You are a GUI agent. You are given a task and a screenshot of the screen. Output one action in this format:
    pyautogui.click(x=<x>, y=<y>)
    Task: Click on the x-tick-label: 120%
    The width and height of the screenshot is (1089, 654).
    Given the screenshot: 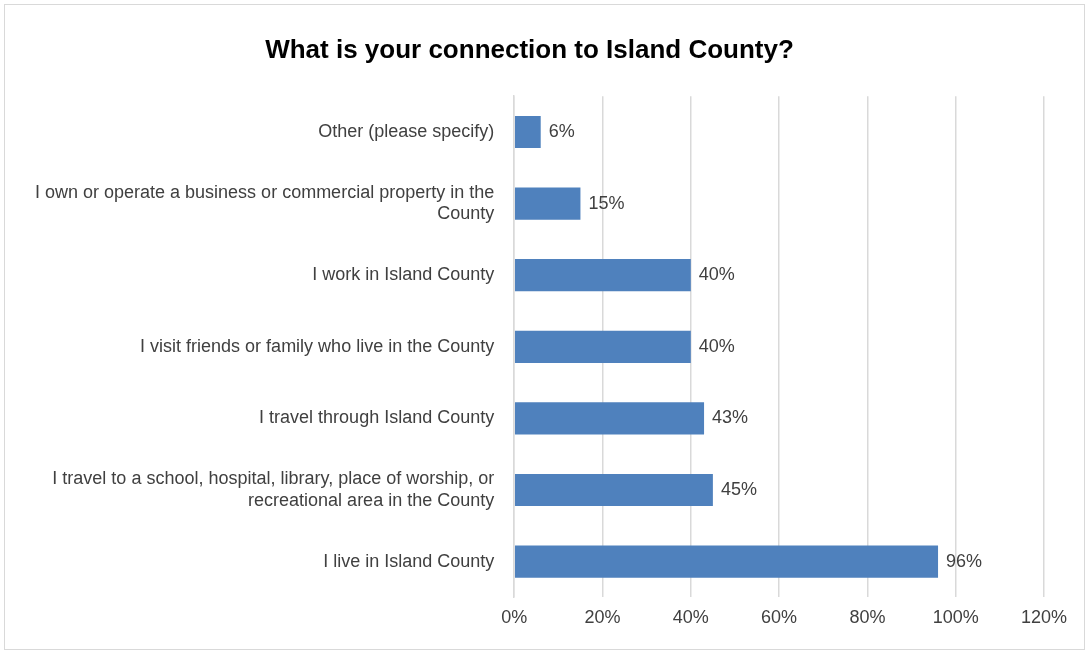 What is the action you would take?
    pyautogui.click(x=1044, y=617)
    